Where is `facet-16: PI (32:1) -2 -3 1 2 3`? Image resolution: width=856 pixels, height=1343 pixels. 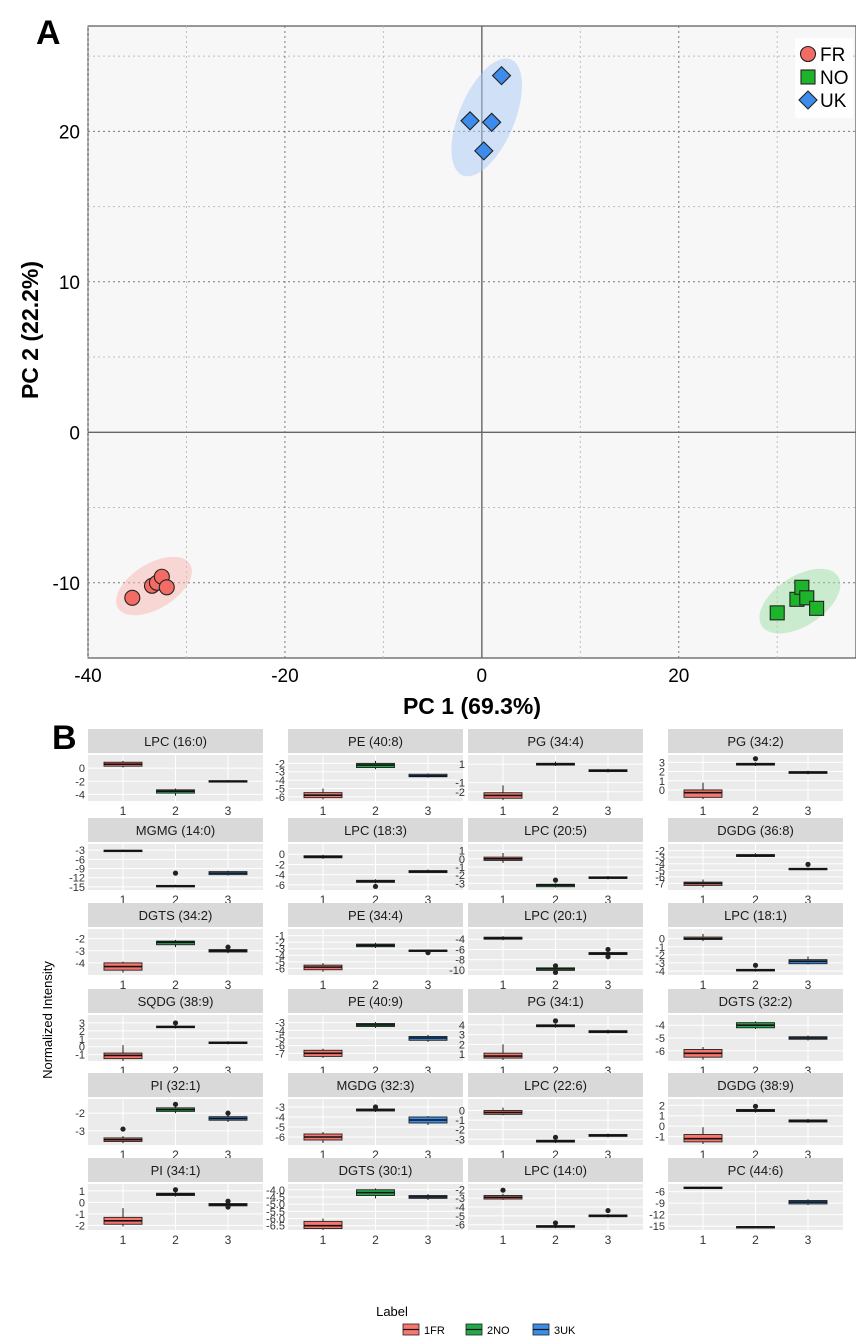 facet-16: PI (32:1) -2 -3 1 2 3 is located at coordinates (169, 1117).